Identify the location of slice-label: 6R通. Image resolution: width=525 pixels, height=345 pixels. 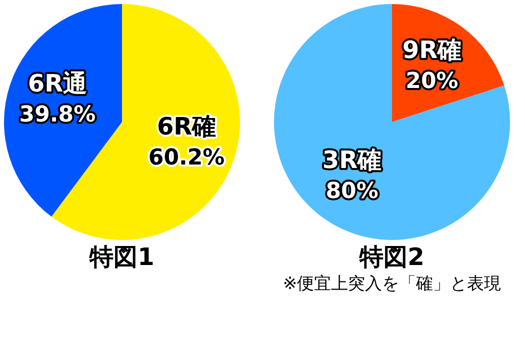
(58, 84).